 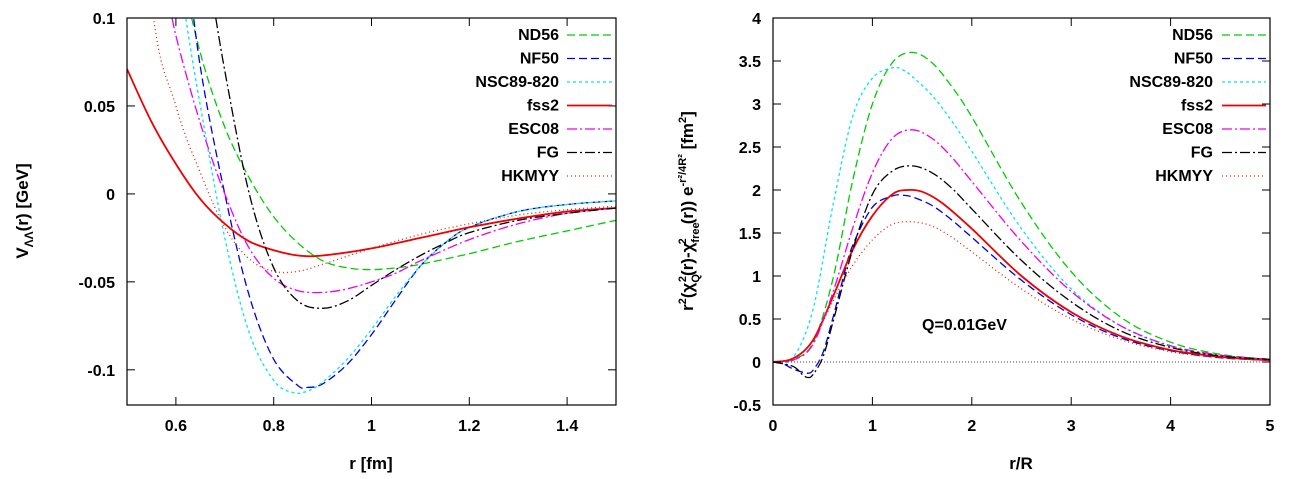 What do you see at coordinates (750, 148) in the screenshot?
I see `y-tick-label: 2.5` at bounding box center [750, 148].